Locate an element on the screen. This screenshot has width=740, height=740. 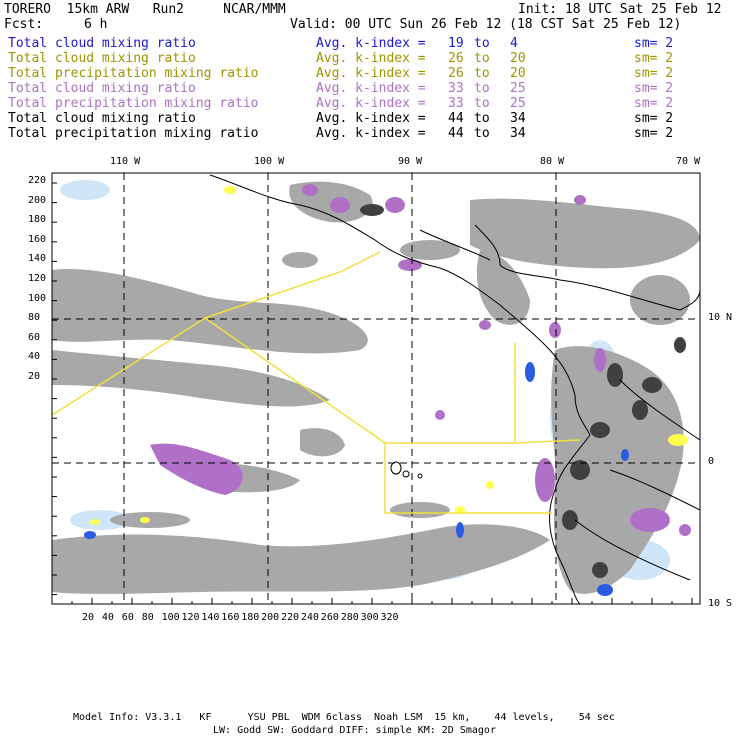
y-tick-label: 20 is located at coordinates (34, 376).